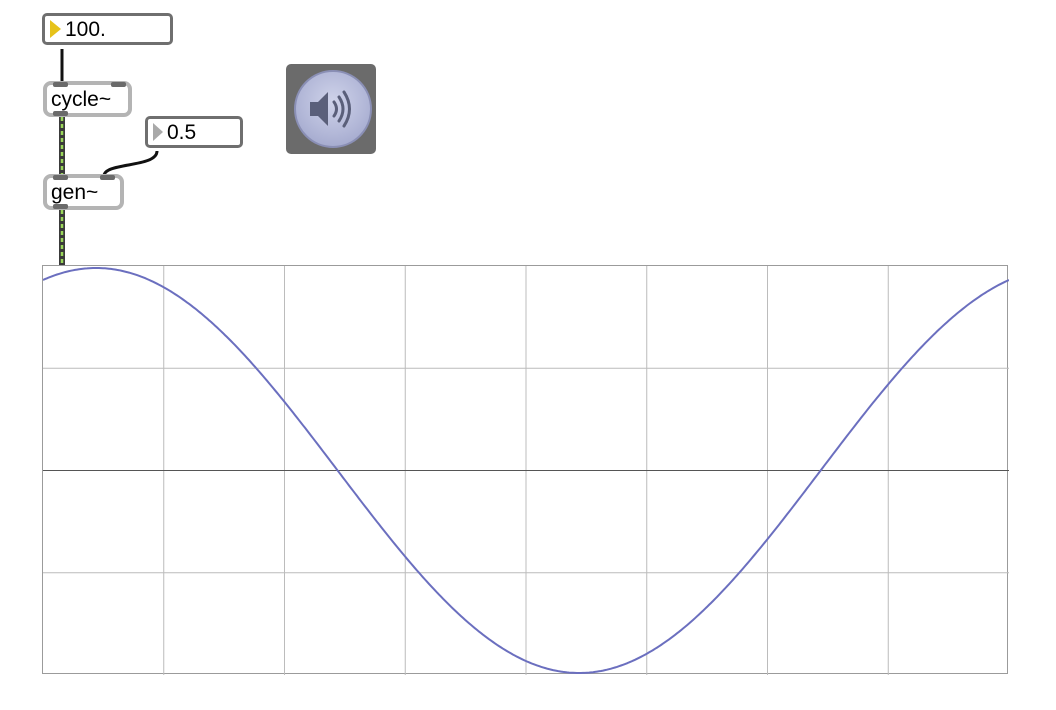 This screenshot has width=1056, height=710. Describe the element at coordinates (182, 132) in the screenshot. I see `param-value: 0.5` at that location.